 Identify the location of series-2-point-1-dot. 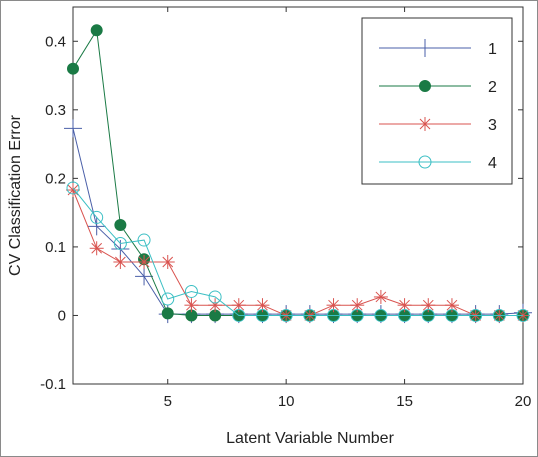
(73, 68).